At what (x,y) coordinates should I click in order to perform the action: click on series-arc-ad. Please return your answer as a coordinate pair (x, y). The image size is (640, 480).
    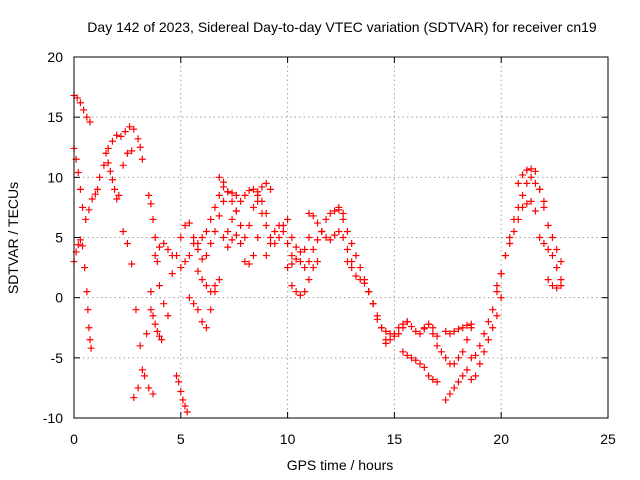
    Looking at the image, I should click on (473, 349).